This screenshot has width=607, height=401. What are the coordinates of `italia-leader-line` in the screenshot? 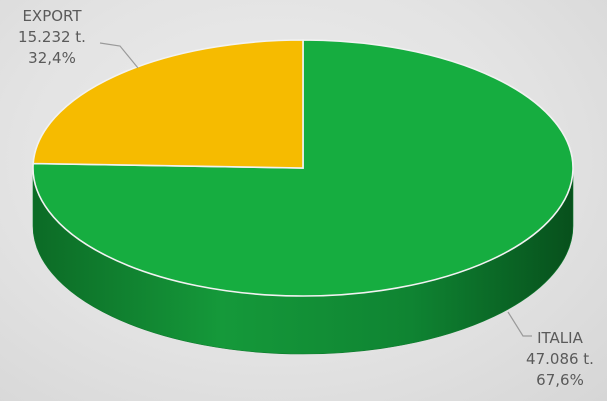 It's located at (519, 324).